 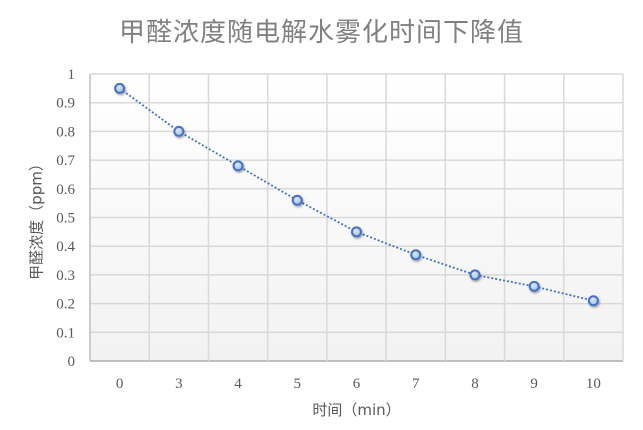 What do you see at coordinates (36, 218) in the screenshot?
I see `y-axis-label: 甲醛浓度（ppm）` at bounding box center [36, 218].